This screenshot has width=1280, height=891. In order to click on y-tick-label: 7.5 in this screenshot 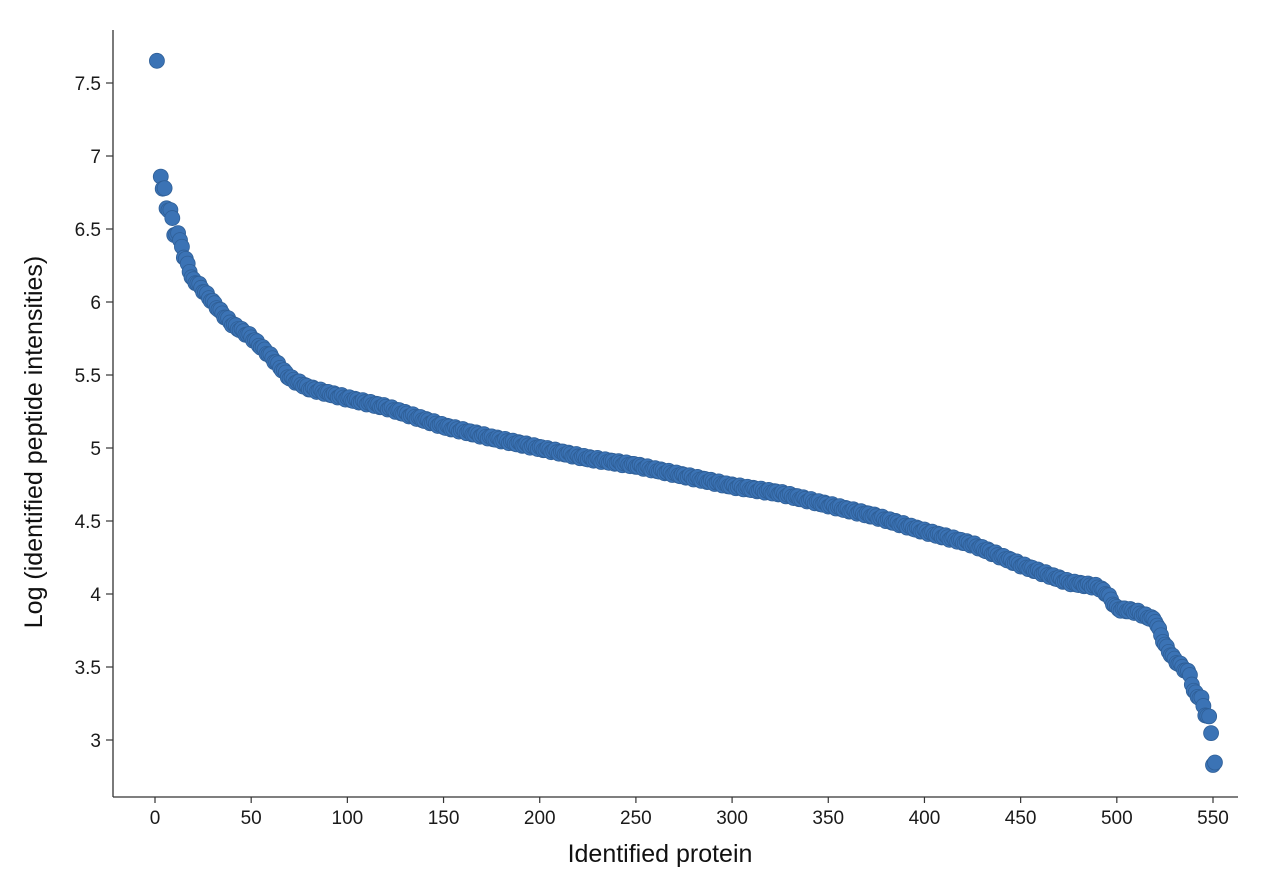, I will do `click(88, 84)`.